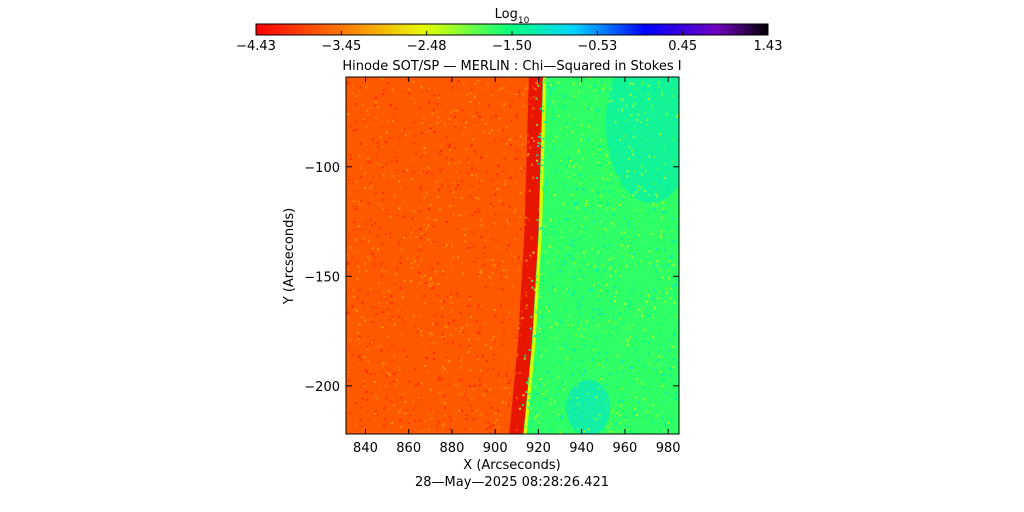 The width and height of the screenshot is (1024, 512). I want to click on y-tick-label: −150, so click(322, 277).